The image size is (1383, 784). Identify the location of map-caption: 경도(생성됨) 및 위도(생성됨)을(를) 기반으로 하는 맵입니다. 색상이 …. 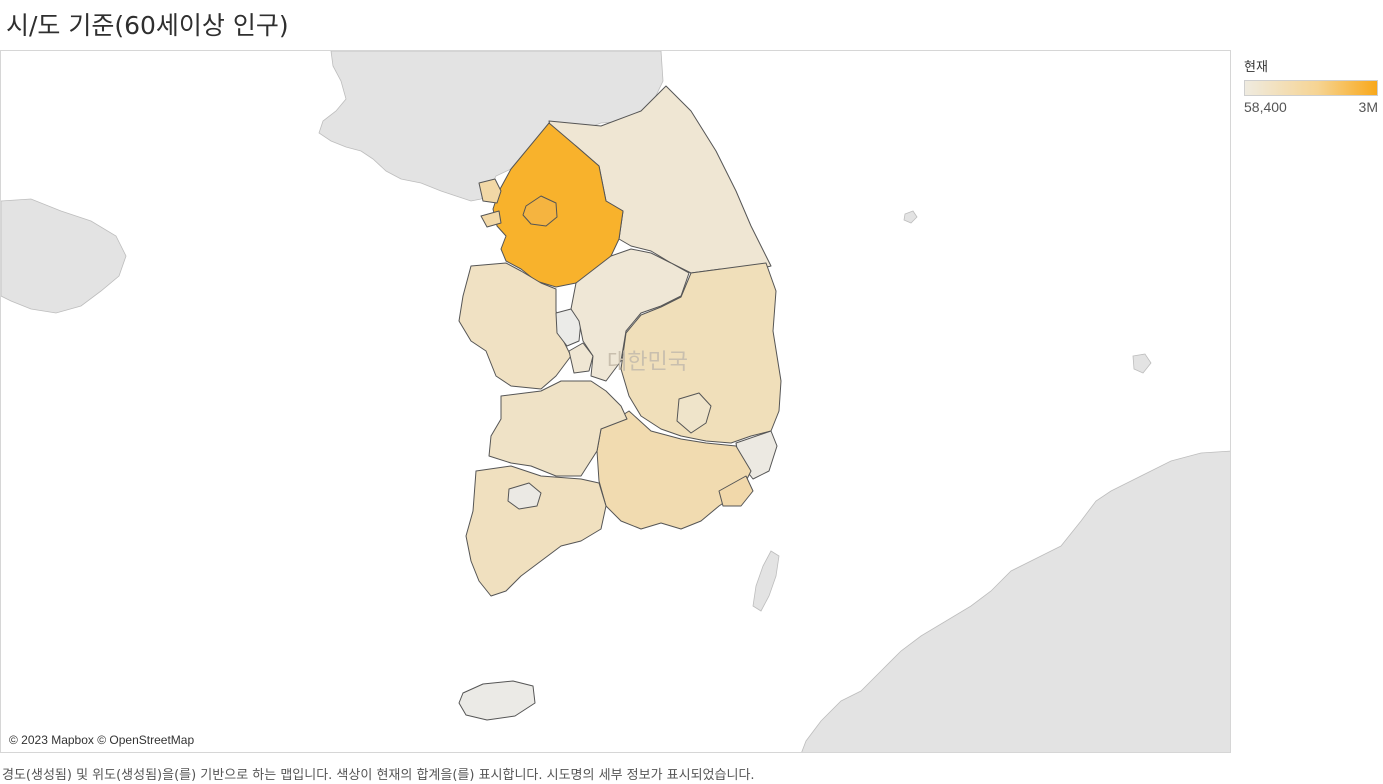
(378, 775).